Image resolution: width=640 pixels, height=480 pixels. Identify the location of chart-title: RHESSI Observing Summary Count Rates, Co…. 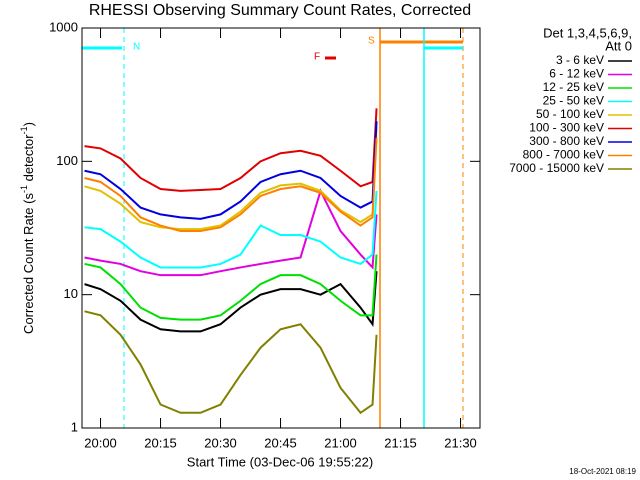
(280, 10).